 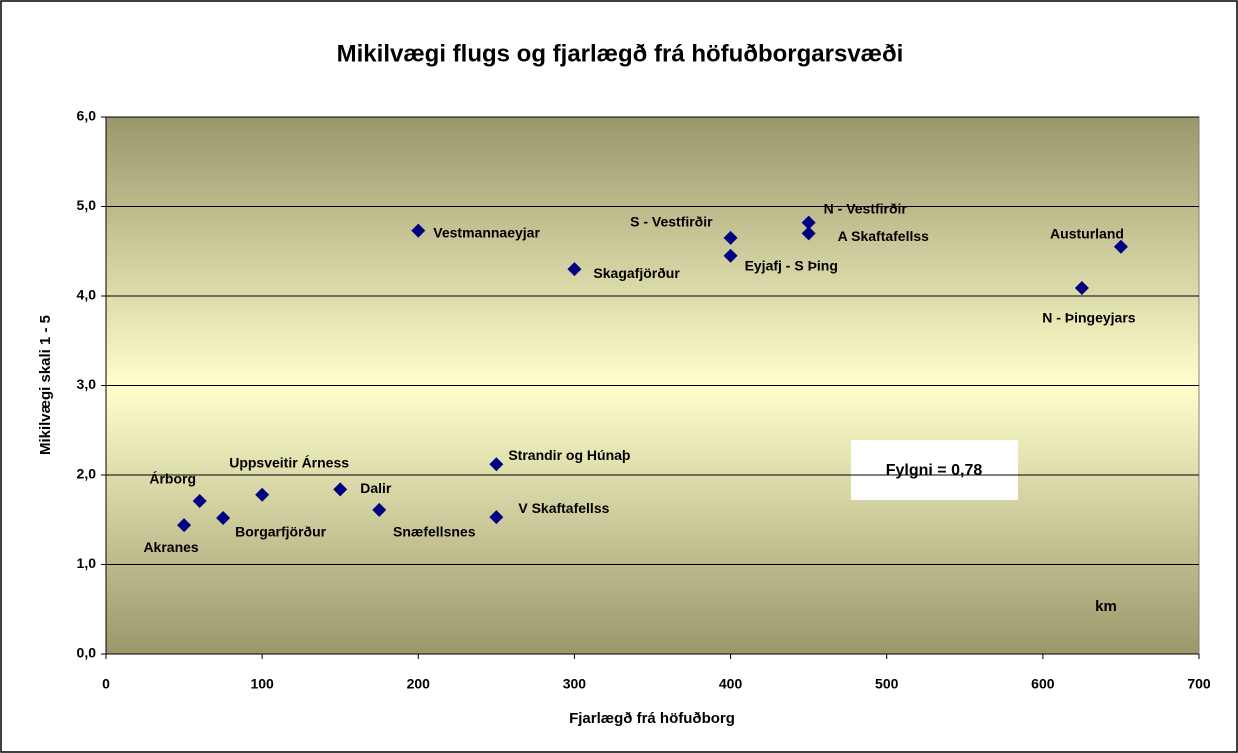 What do you see at coordinates (1106, 606) in the screenshot?
I see `annotation: km` at bounding box center [1106, 606].